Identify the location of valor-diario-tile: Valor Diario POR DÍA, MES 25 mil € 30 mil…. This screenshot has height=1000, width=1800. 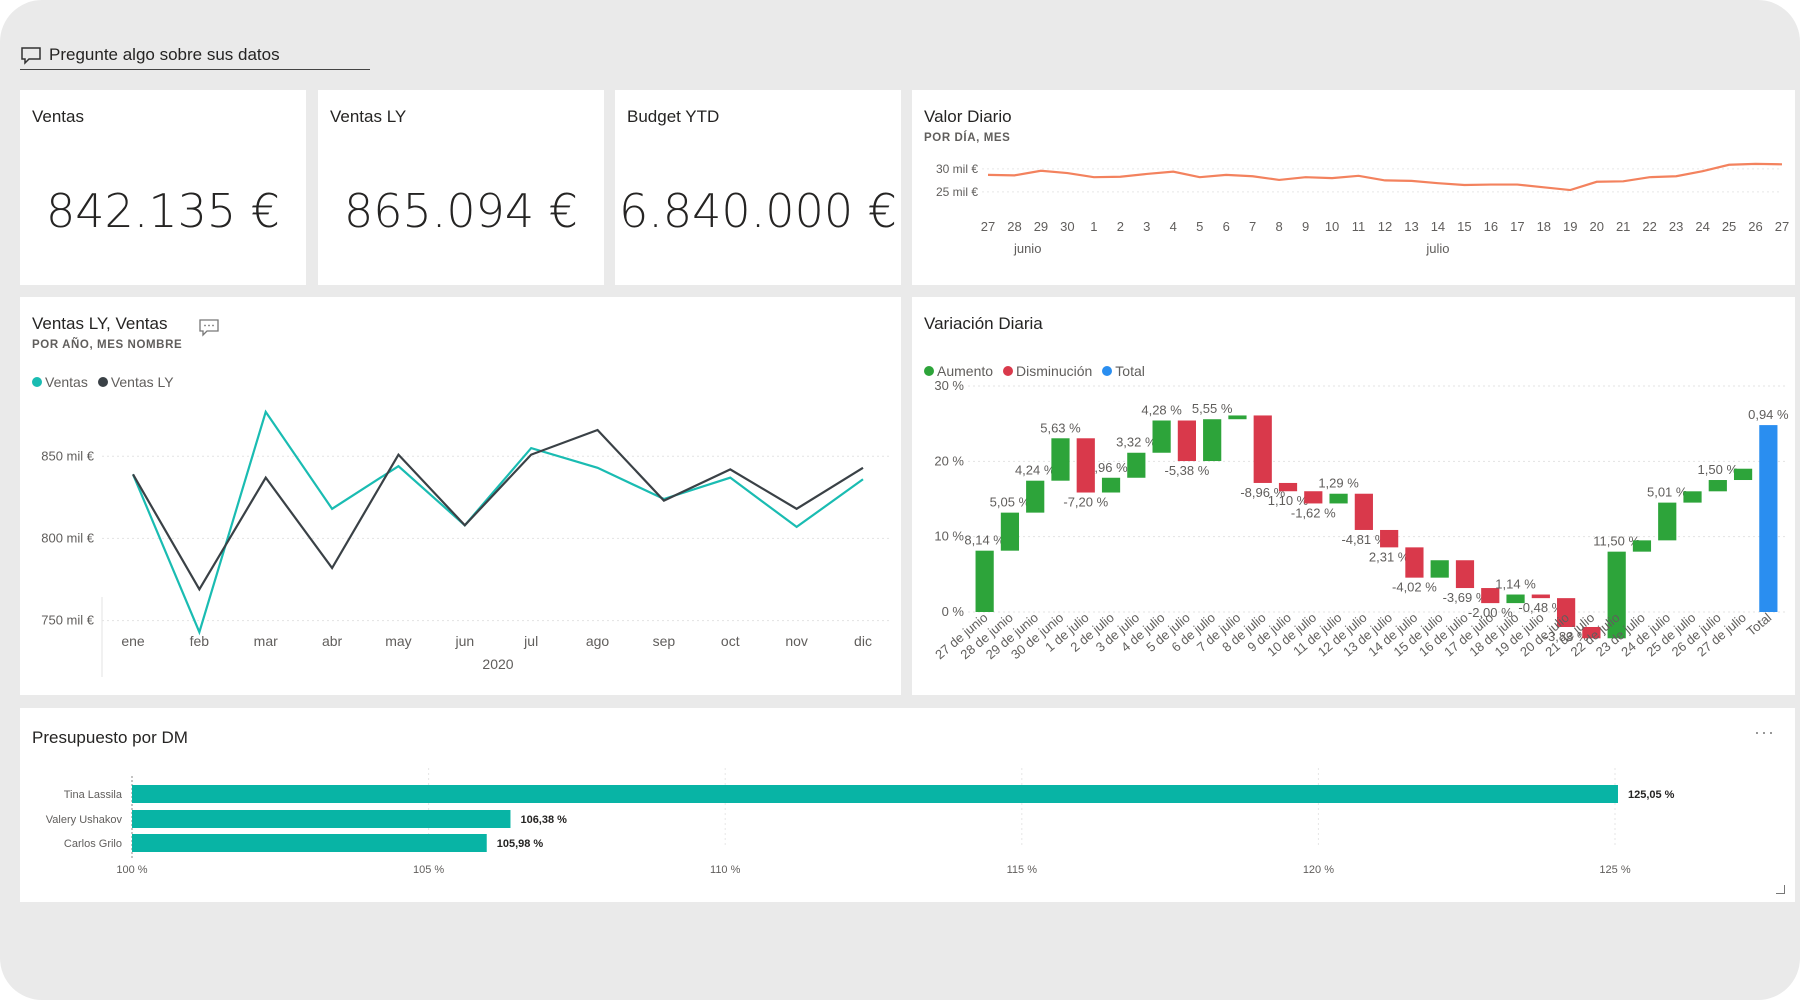
(1353, 187).